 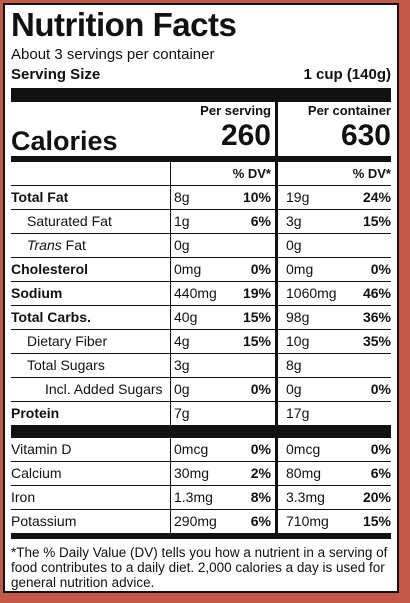 I want to click on serving-dv: 10%, so click(x=254, y=197).